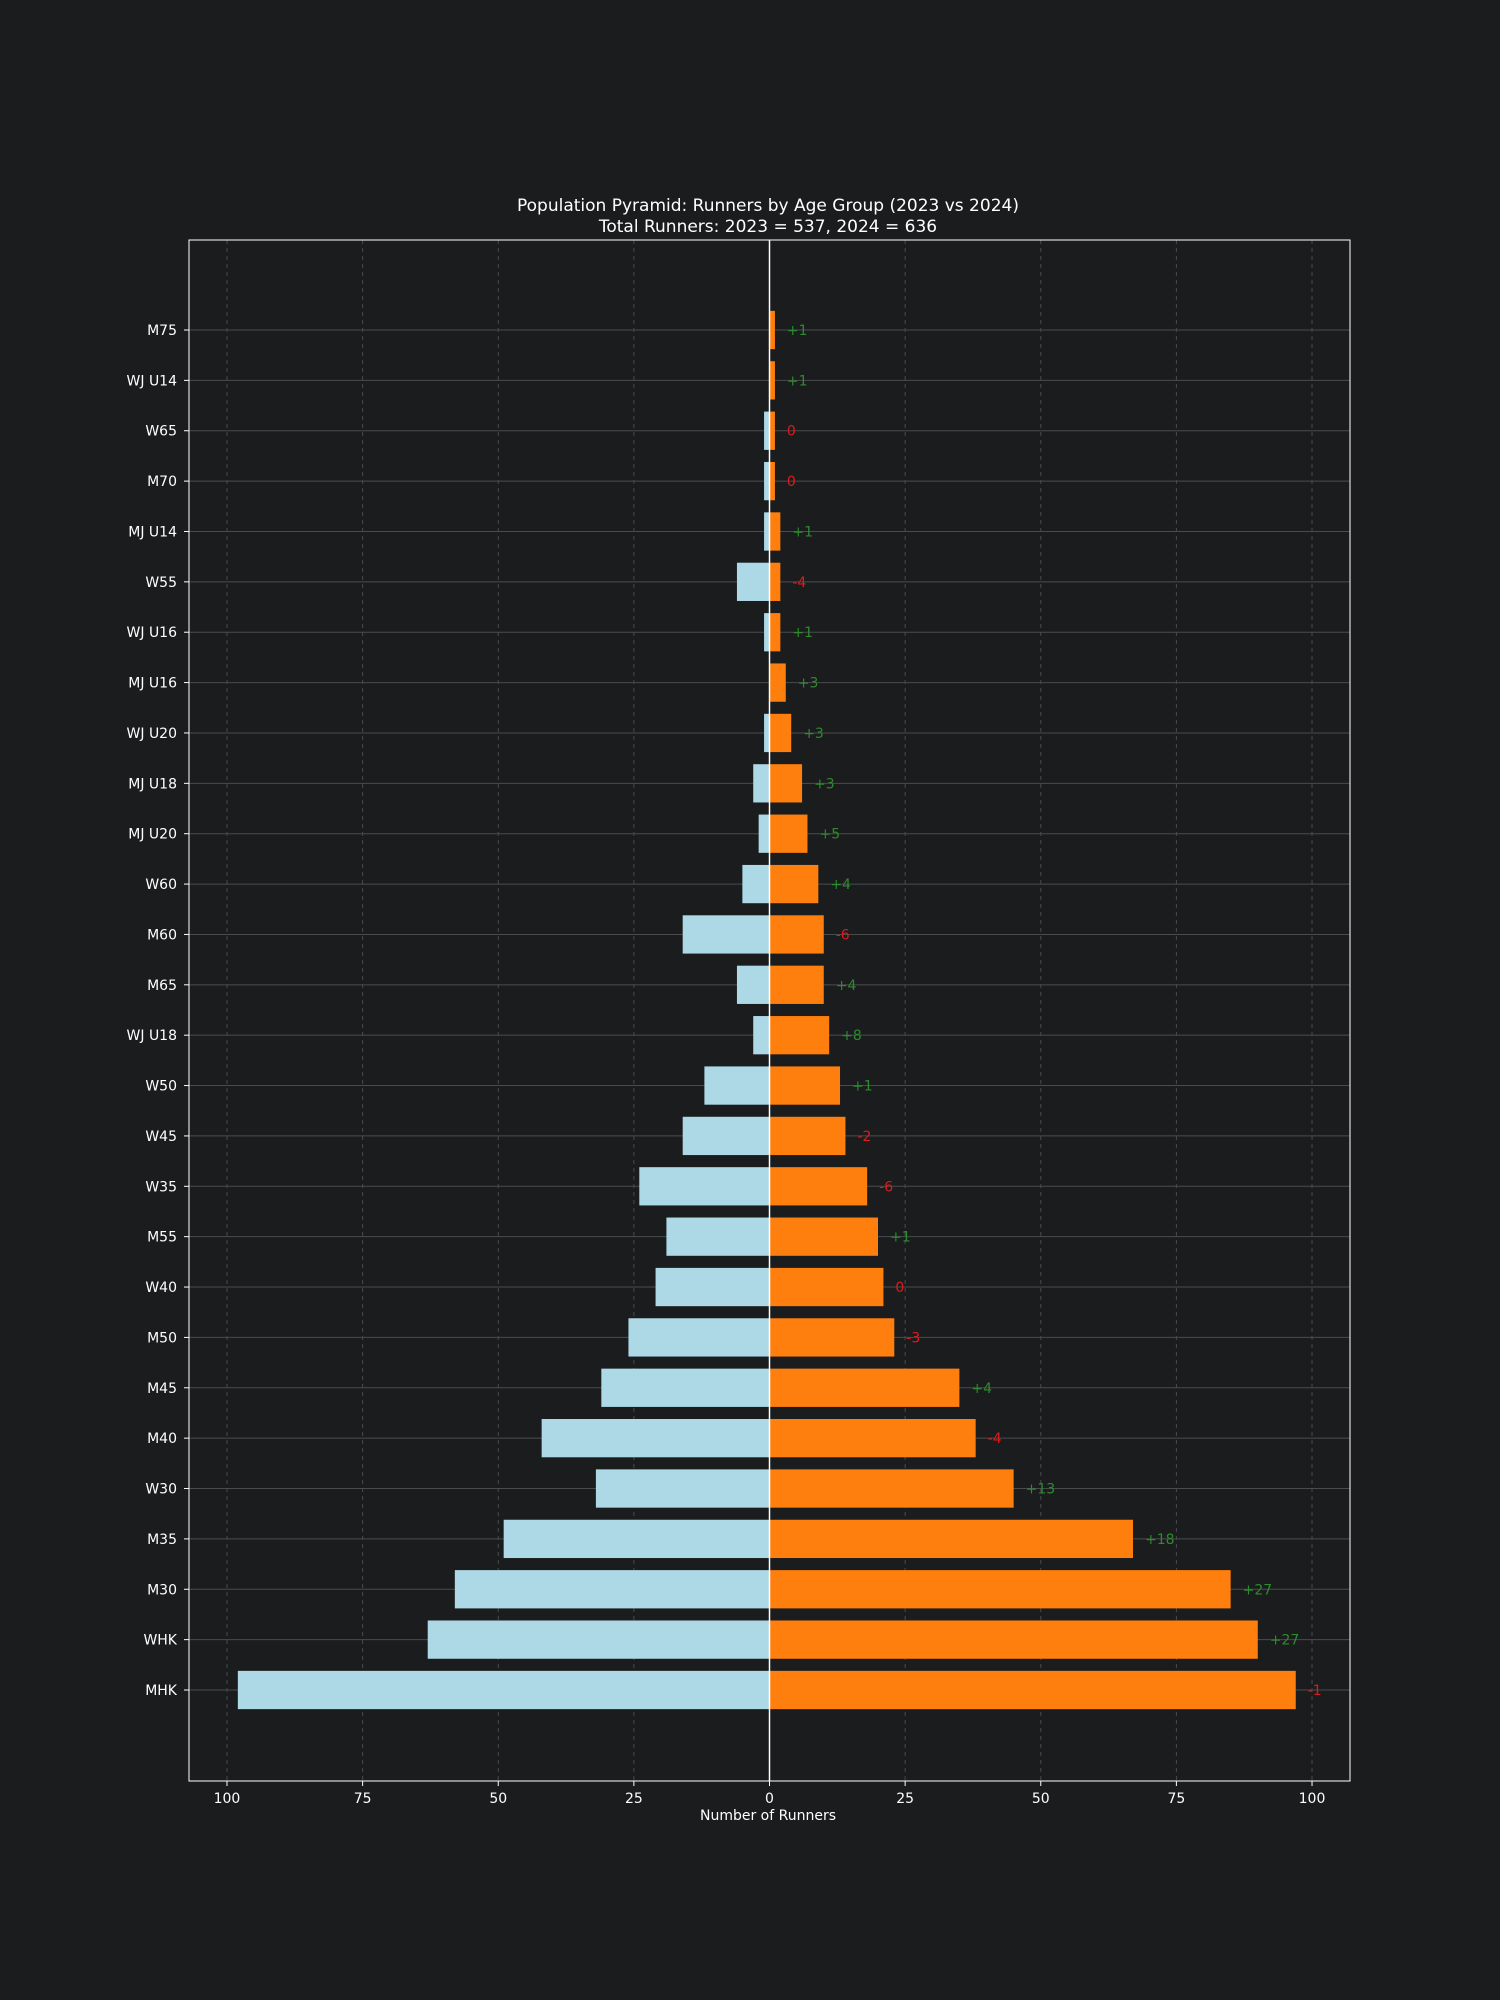  What do you see at coordinates (1315, 1691) in the screenshot?
I see `difference-label: -1` at bounding box center [1315, 1691].